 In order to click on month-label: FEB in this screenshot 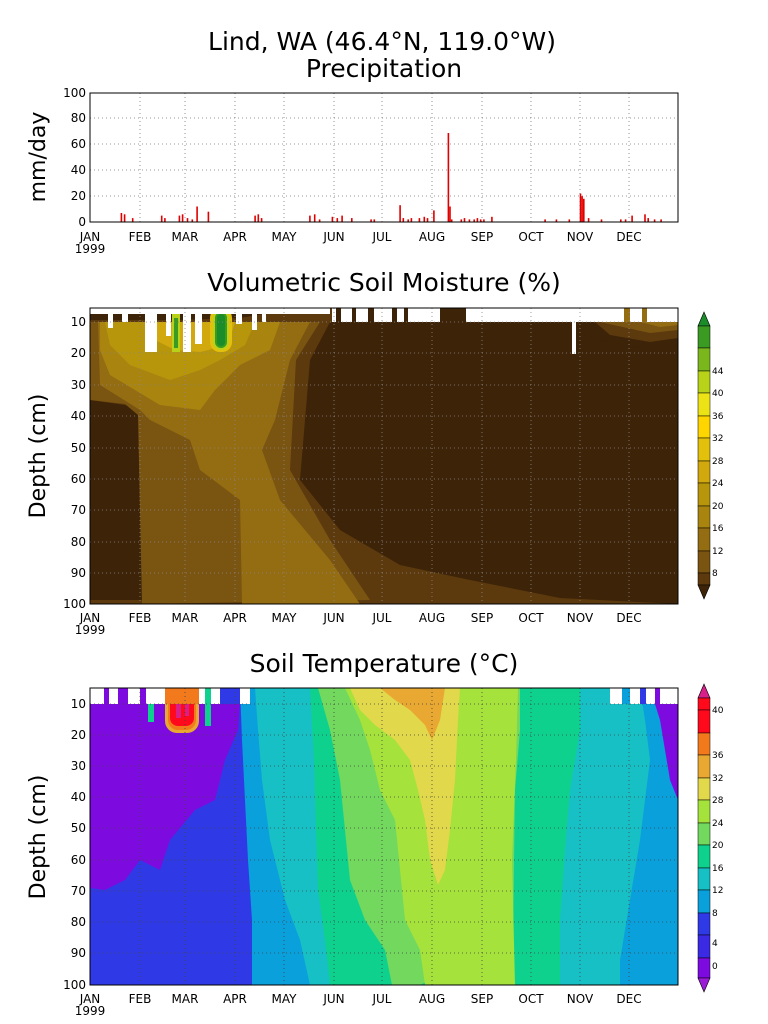, I will do `click(140, 237)`.